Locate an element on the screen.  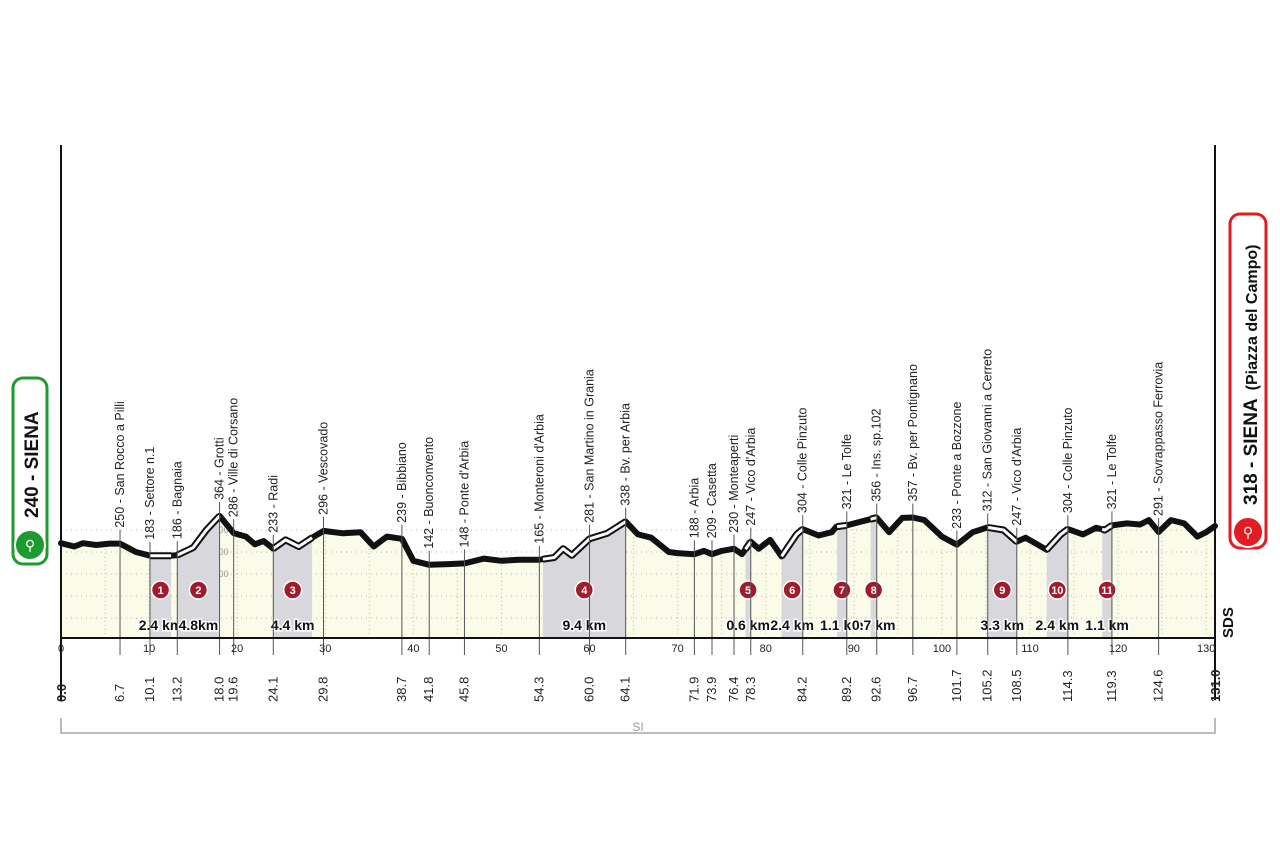
sector-number: 8 is located at coordinates (874, 591).